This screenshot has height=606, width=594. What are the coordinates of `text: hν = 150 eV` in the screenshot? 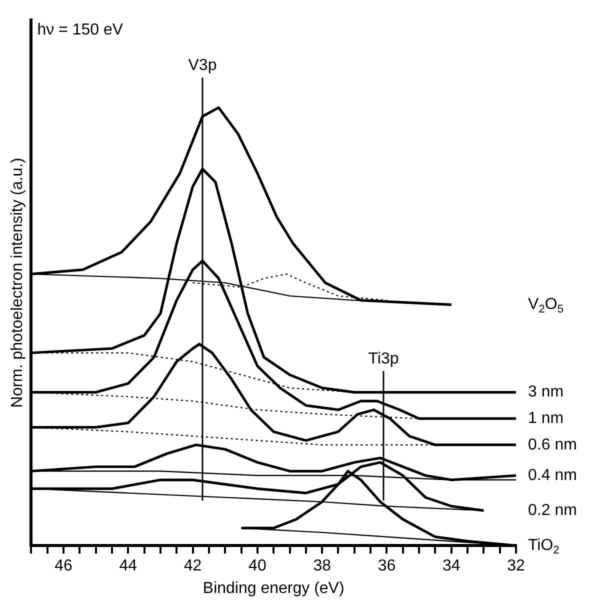 It's located at (80, 29).